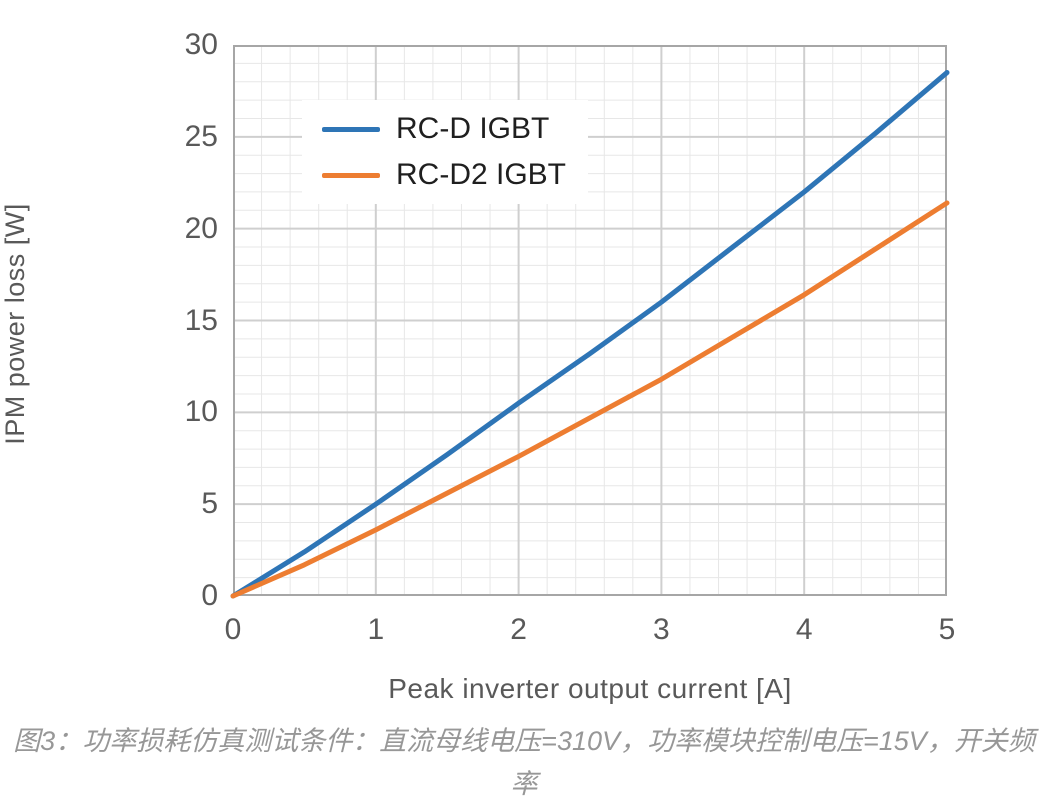  Describe the element at coordinates (481, 174) in the screenshot. I see `legend-label-rc-d2: RC-D2 IGBT` at that location.